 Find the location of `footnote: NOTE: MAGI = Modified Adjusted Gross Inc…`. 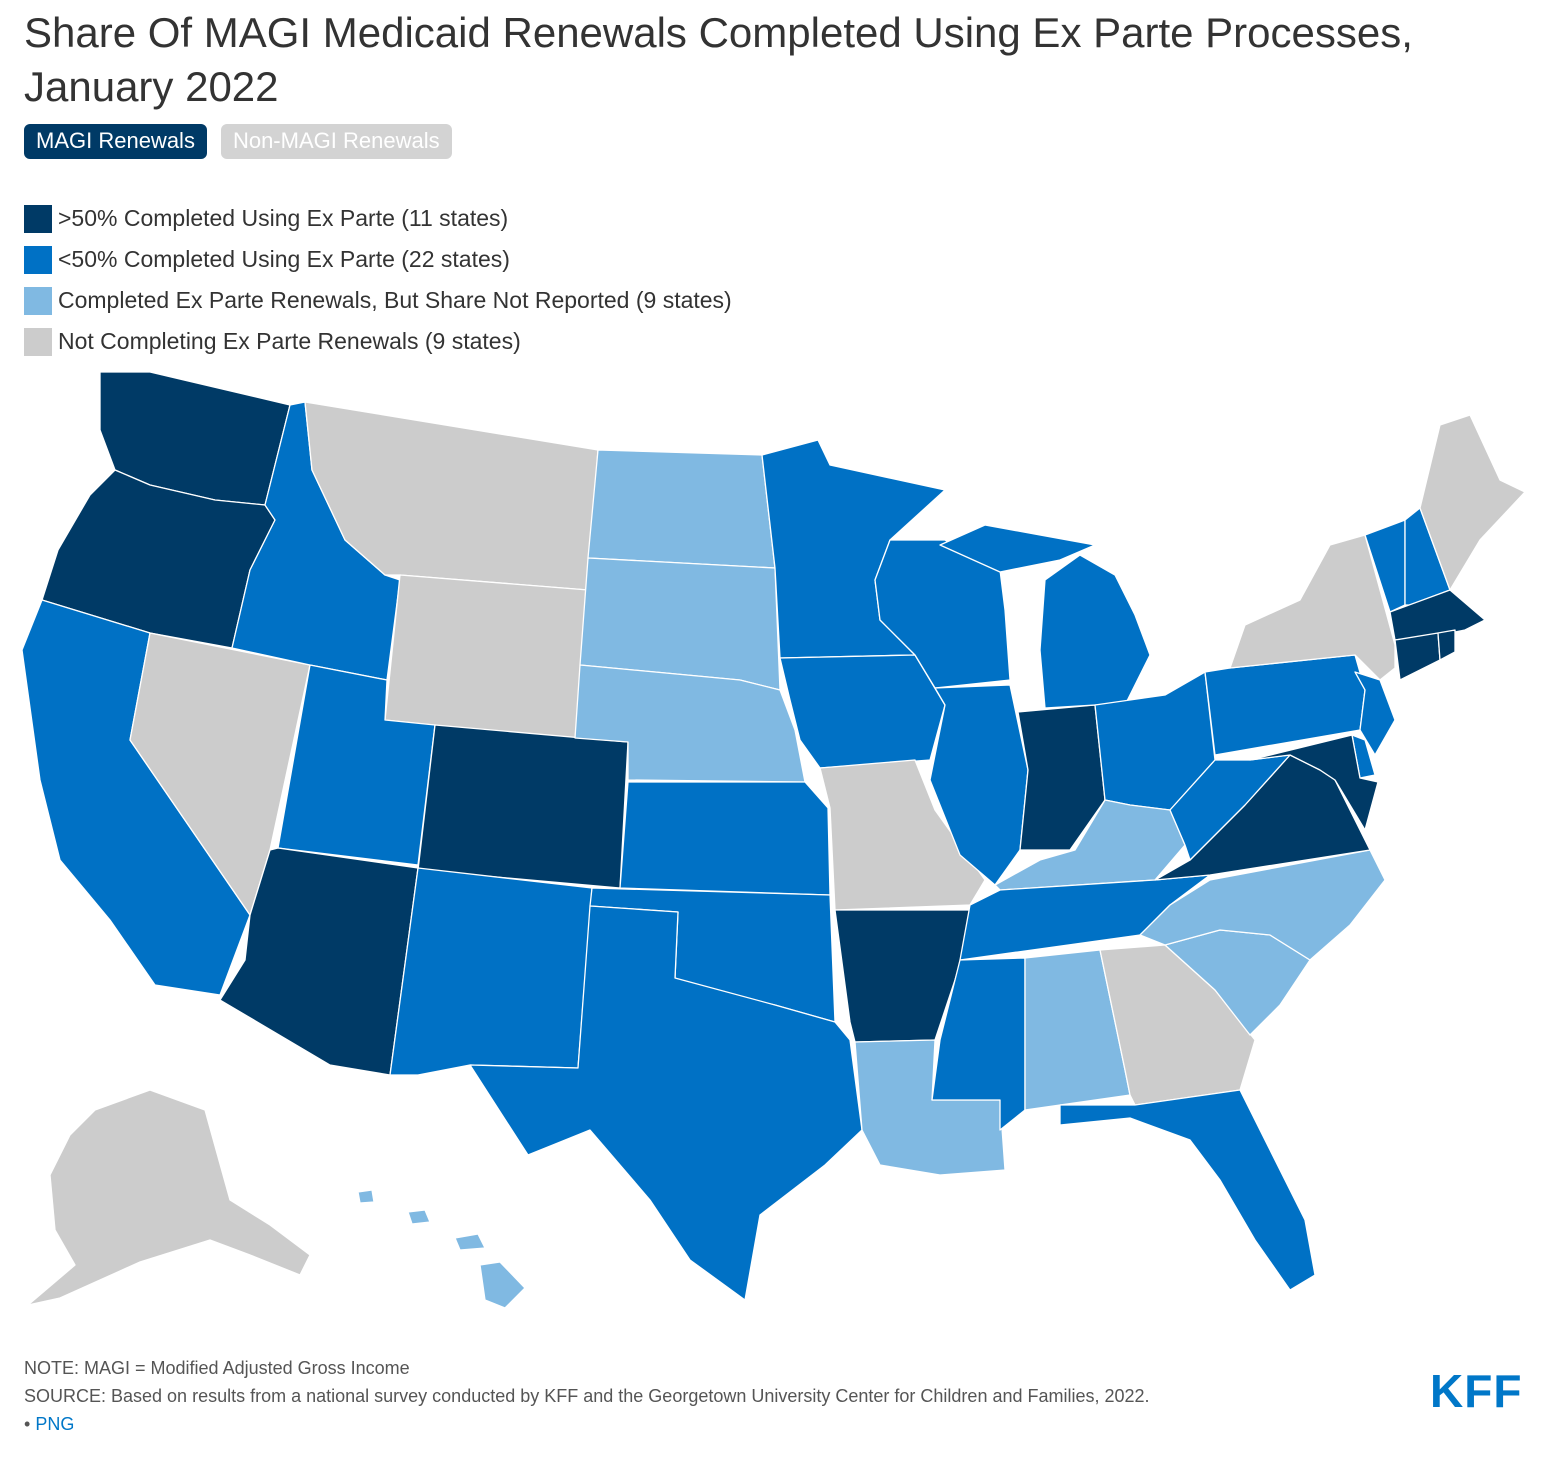

footnote: NOTE: MAGI = Modified Adjusted Gross Inc… is located at coordinates (587, 1396).